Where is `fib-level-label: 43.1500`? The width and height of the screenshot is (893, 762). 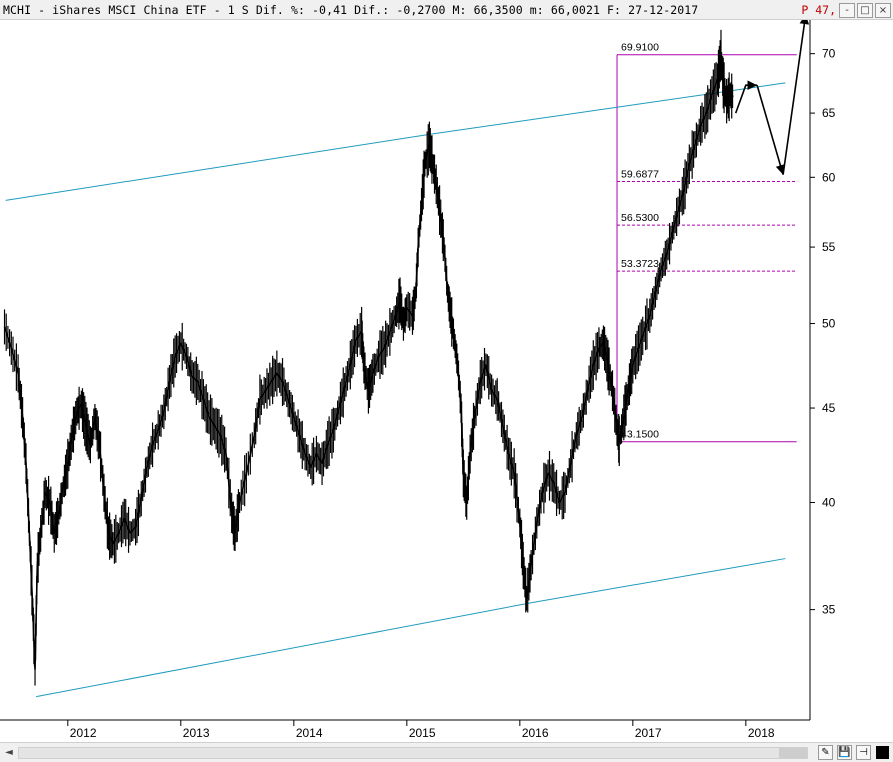 fib-level-label: 43.1500 is located at coordinates (640, 435).